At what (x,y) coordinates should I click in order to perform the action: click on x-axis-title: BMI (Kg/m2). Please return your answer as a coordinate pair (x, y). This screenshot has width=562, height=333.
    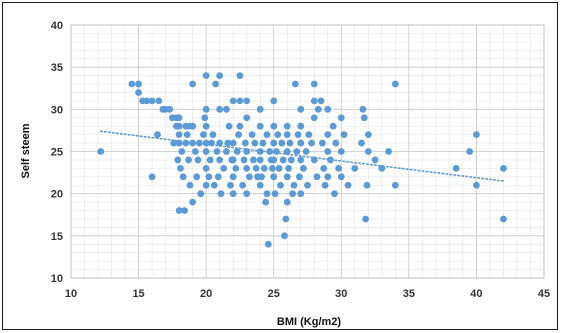
    Looking at the image, I should click on (309, 322).